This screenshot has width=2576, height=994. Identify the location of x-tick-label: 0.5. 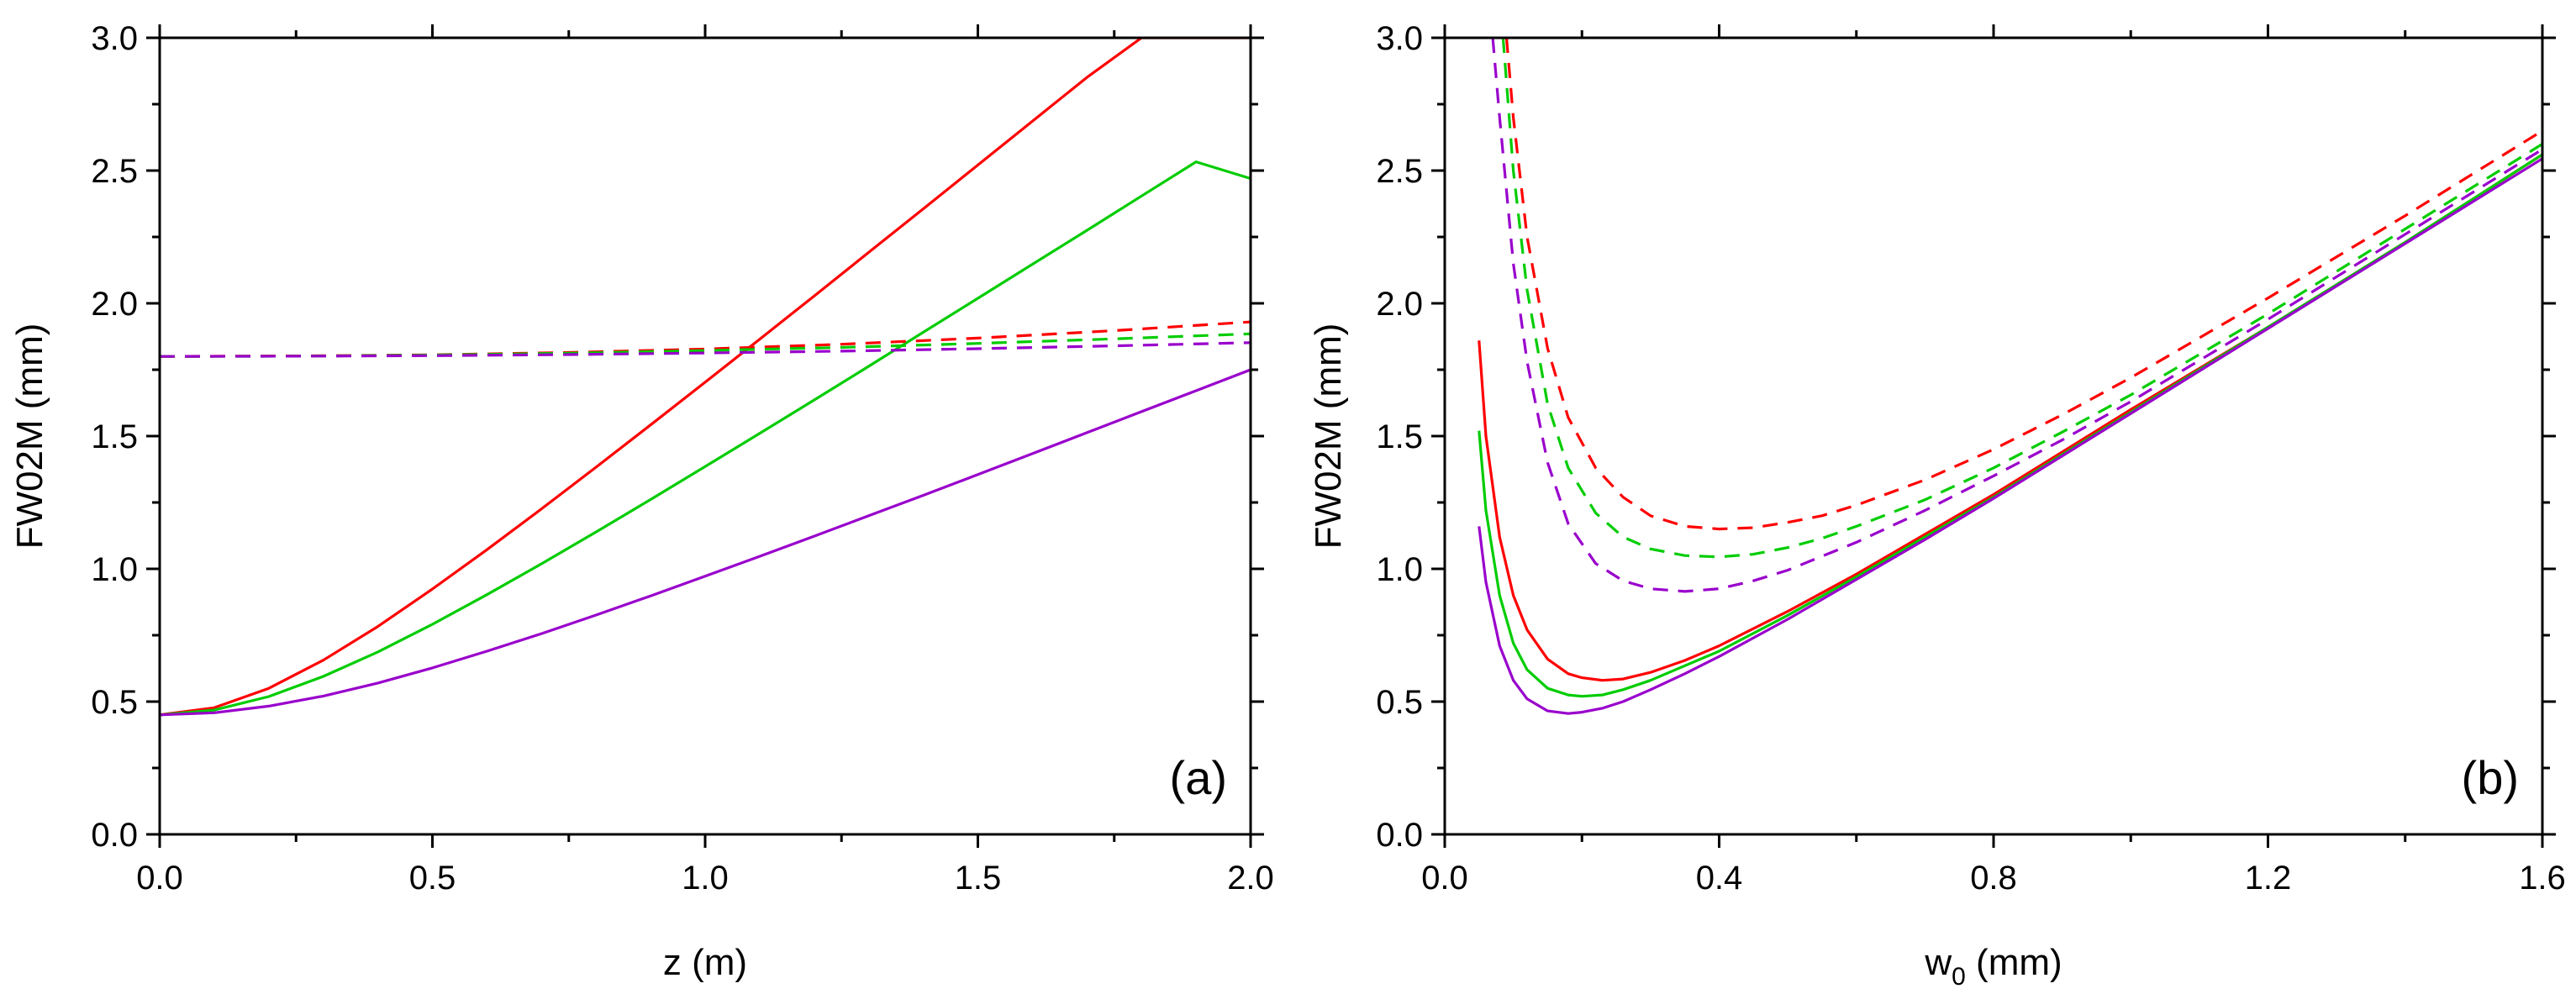
(432, 878).